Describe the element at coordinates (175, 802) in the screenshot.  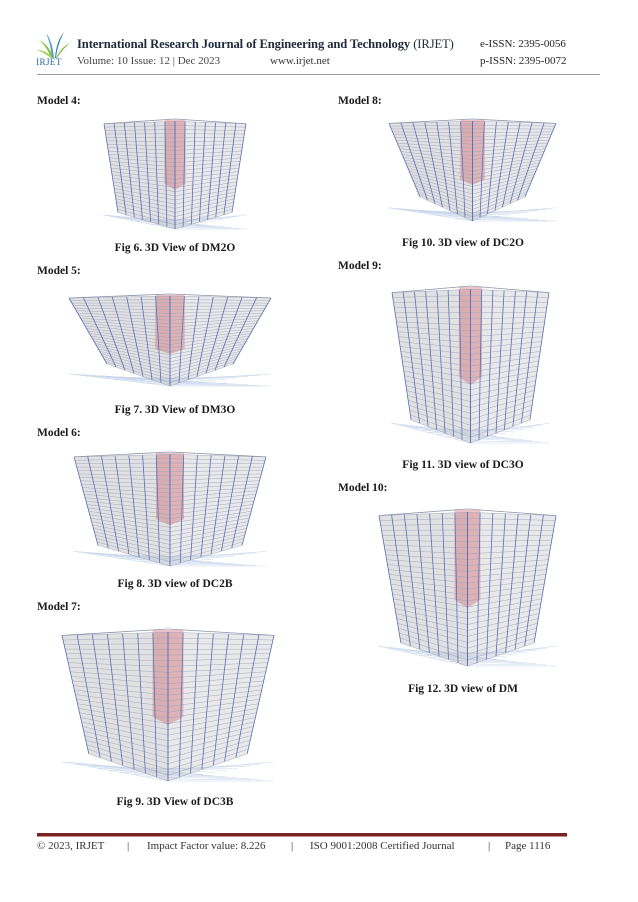
I see `figure-caption: Fig 9. 3D View of DC3B` at that location.